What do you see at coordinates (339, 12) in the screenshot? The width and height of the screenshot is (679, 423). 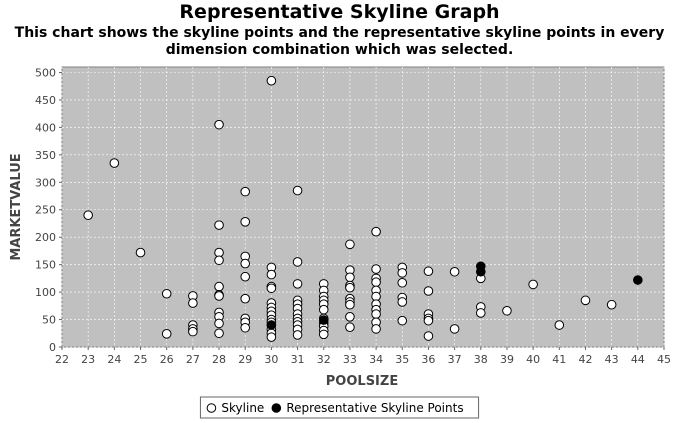 I see `chart-title: Representative Skyline Graph` at bounding box center [339, 12].